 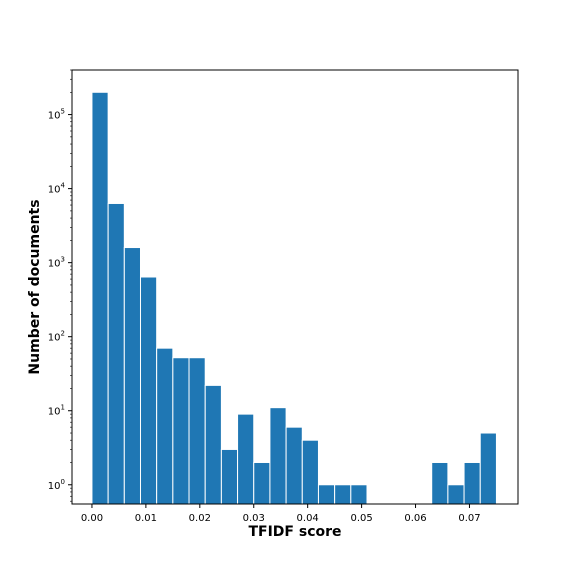 I want to click on x-tick-label: 0.03, so click(x=254, y=518).